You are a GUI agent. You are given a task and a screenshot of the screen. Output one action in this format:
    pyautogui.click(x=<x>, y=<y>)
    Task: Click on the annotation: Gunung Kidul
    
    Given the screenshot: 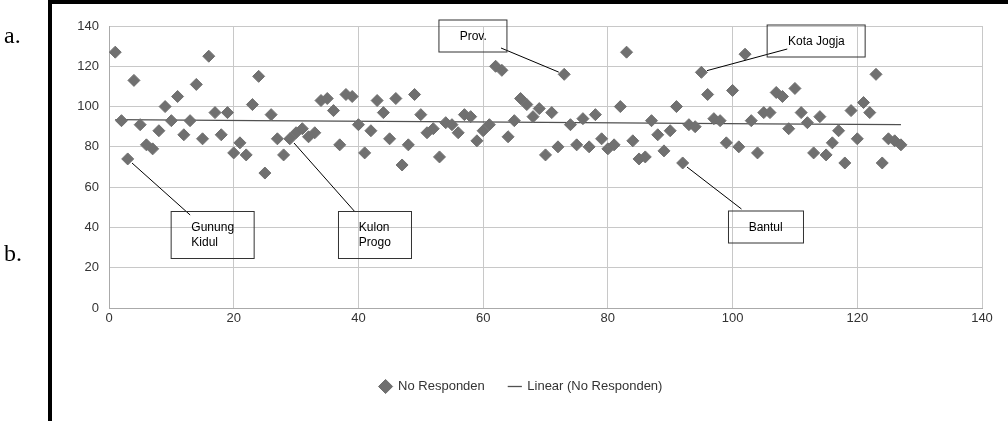 What is the action you would take?
    pyautogui.click(x=213, y=234)
    